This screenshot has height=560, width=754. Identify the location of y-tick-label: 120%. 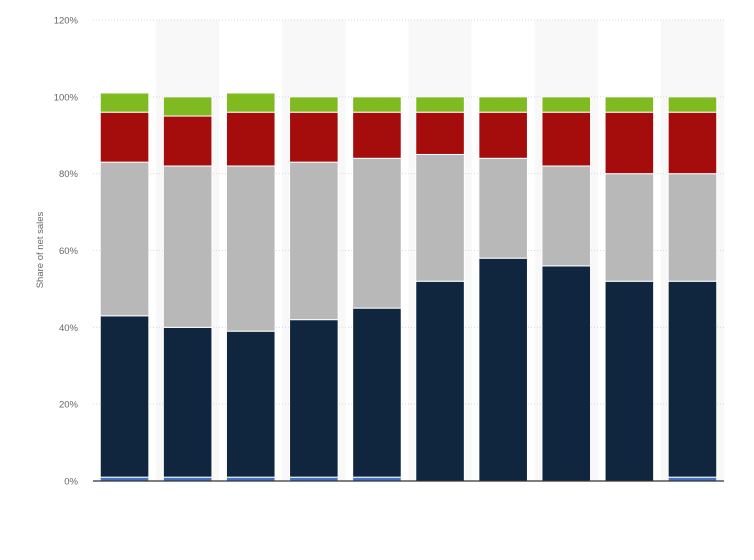
(66, 21).